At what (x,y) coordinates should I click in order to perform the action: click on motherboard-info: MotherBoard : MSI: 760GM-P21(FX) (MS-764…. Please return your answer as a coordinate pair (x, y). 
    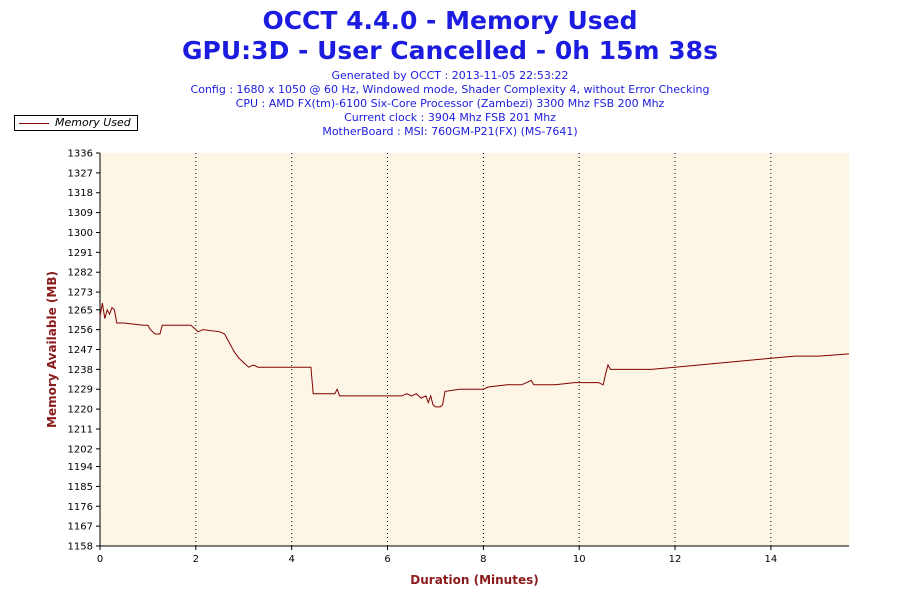
    Looking at the image, I should click on (450, 131).